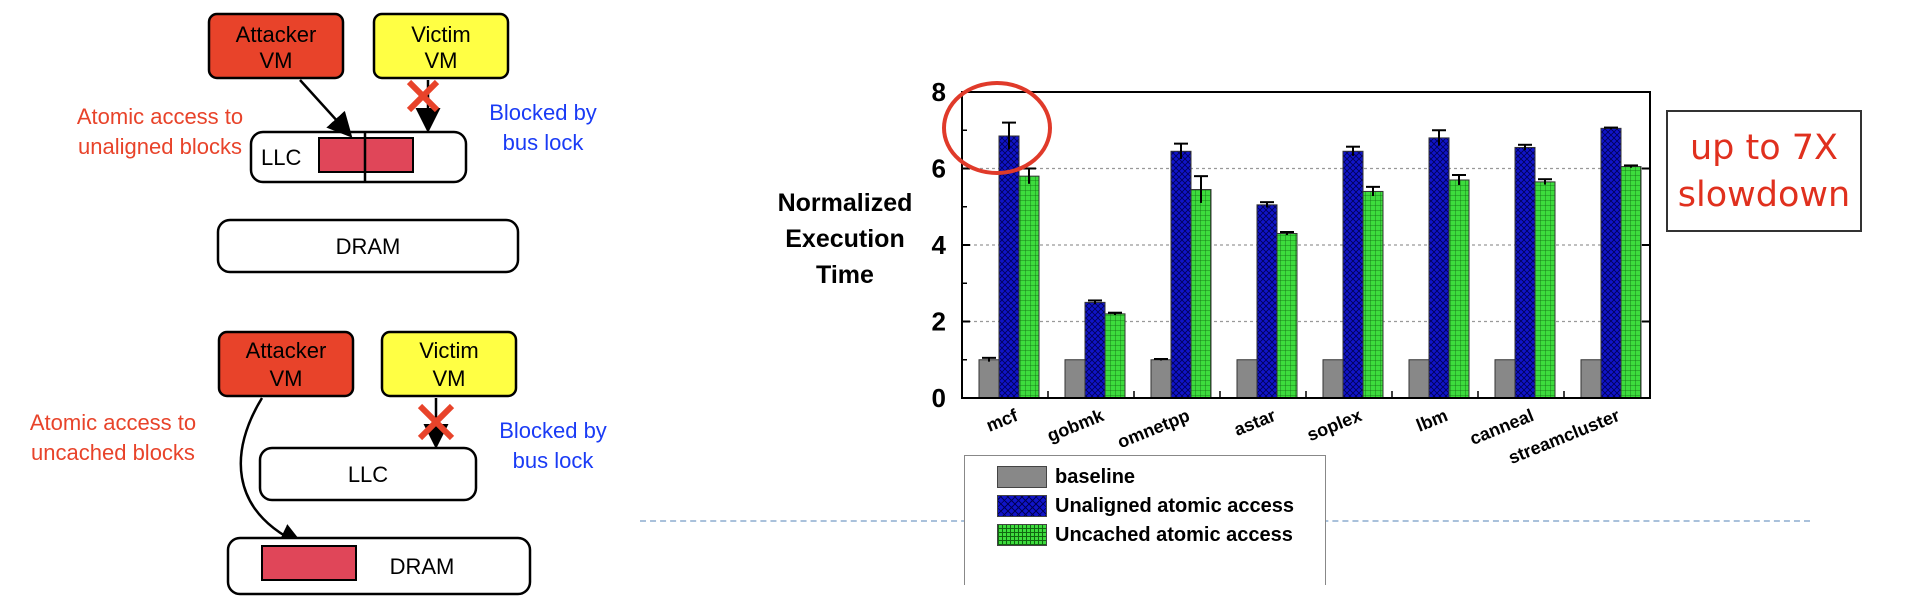 The image size is (1908, 608). I want to click on bottom-left-note: Atomic access to, so click(113, 422).